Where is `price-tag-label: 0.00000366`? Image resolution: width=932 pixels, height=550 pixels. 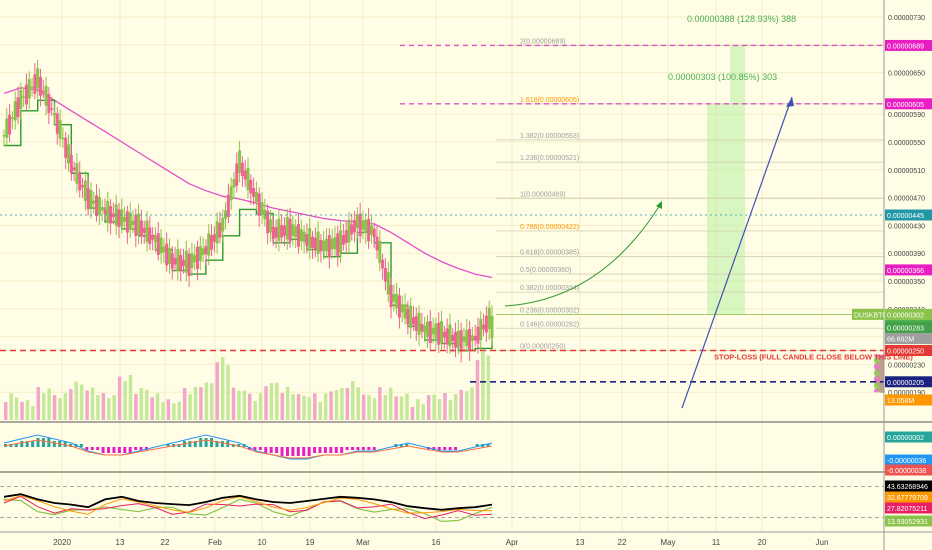 price-tag-label: 0.00000366 is located at coordinates (905, 271).